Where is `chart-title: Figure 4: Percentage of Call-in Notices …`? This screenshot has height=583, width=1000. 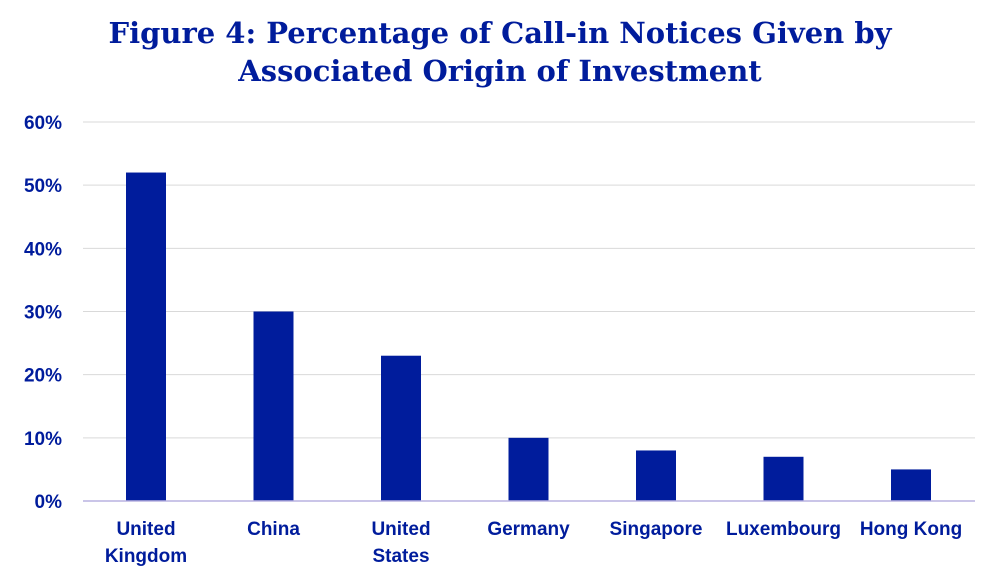
chart-title: Figure 4: Percentage of Call-in Notices … is located at coordinates (500, 52).